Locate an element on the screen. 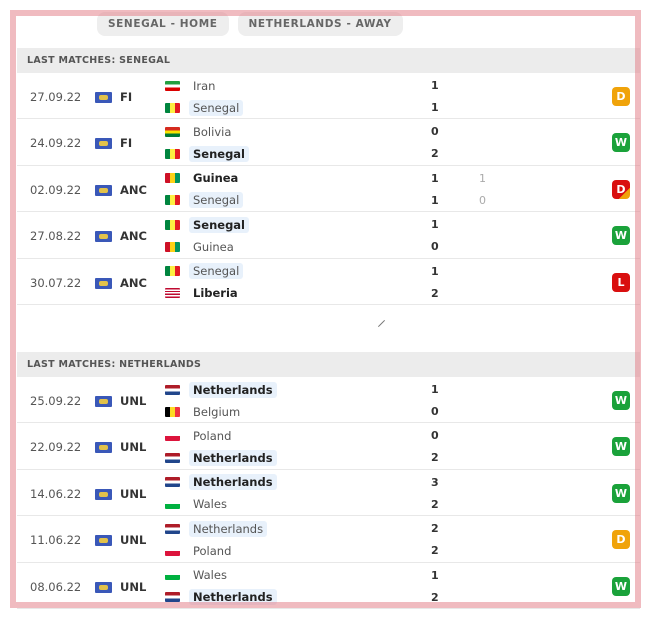  home-score: 0 is located at coordinates (435, 436).